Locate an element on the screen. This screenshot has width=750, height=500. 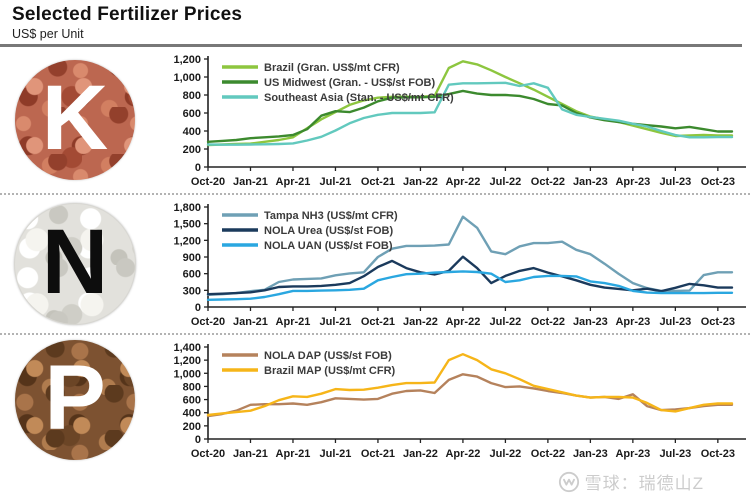
legend-label: NOLA Urea (US$/st FOB) is located at coordinates (329, 231).